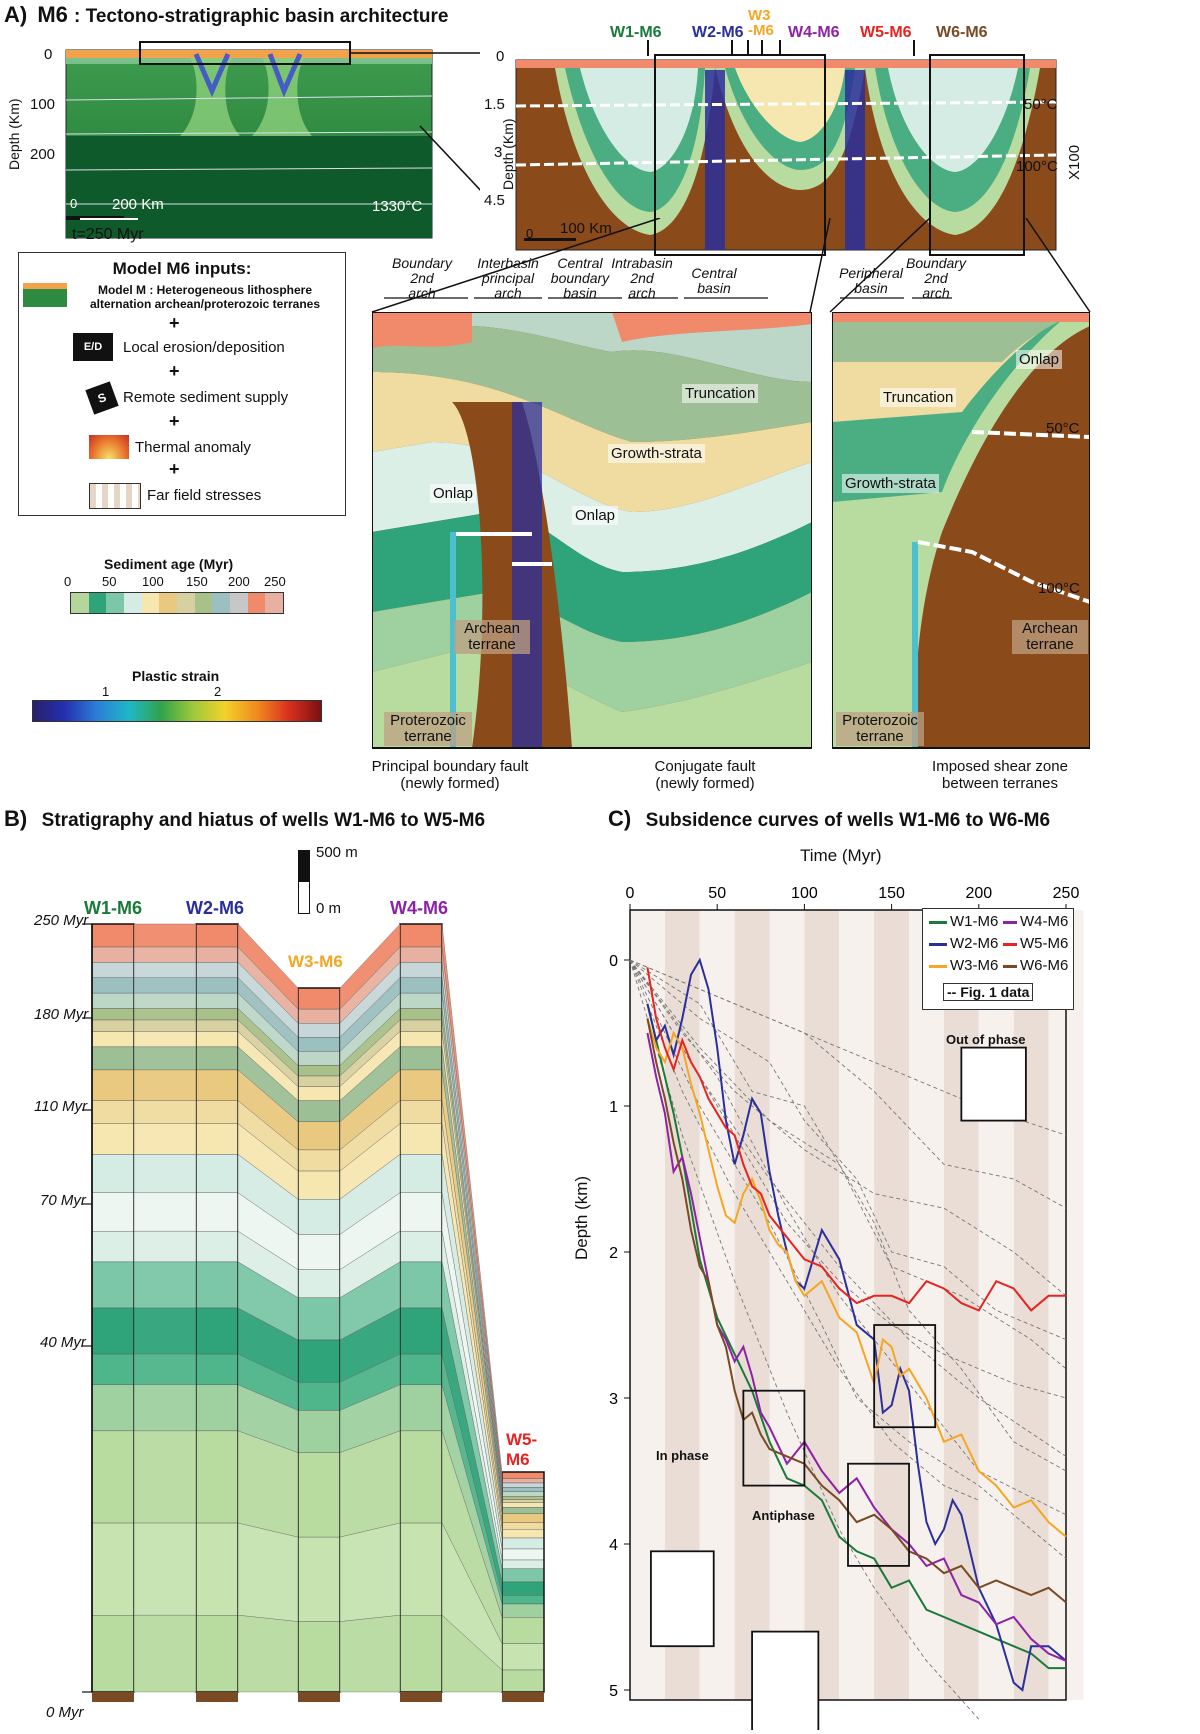 The height and width of the screenshot is (1734, 1200). What do you see at coordinates (498, 152) in the screenshot?
I see `zoom-tick-3: 3` at bounding box center [498, 152].